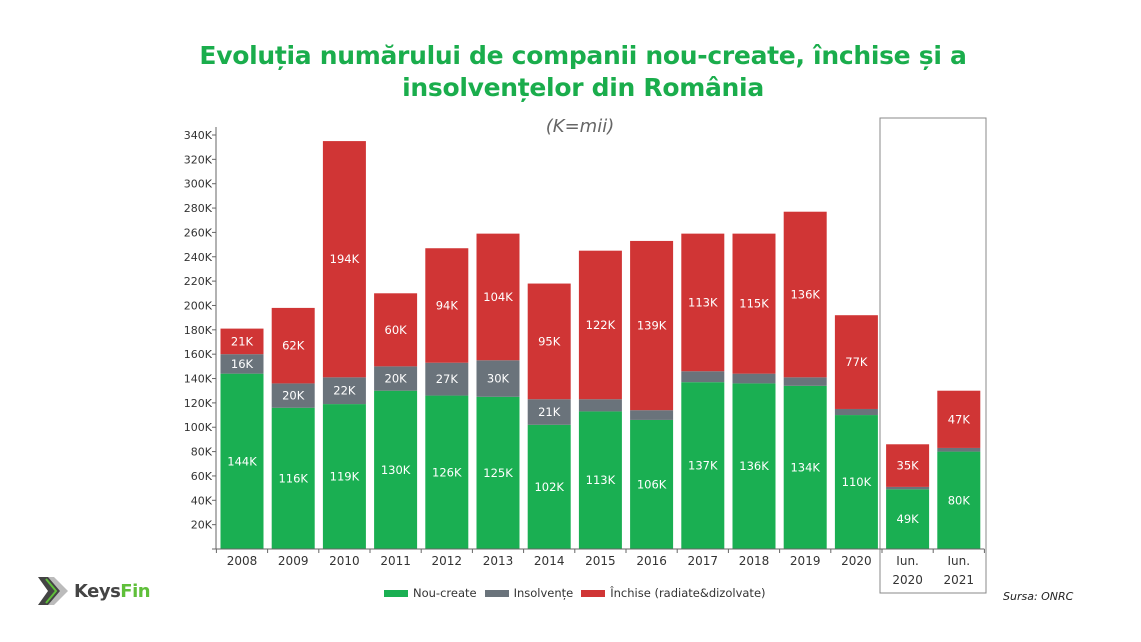 This screenshot has width=1141, height=642. I want to click on highlight-box, so click(933, 355).